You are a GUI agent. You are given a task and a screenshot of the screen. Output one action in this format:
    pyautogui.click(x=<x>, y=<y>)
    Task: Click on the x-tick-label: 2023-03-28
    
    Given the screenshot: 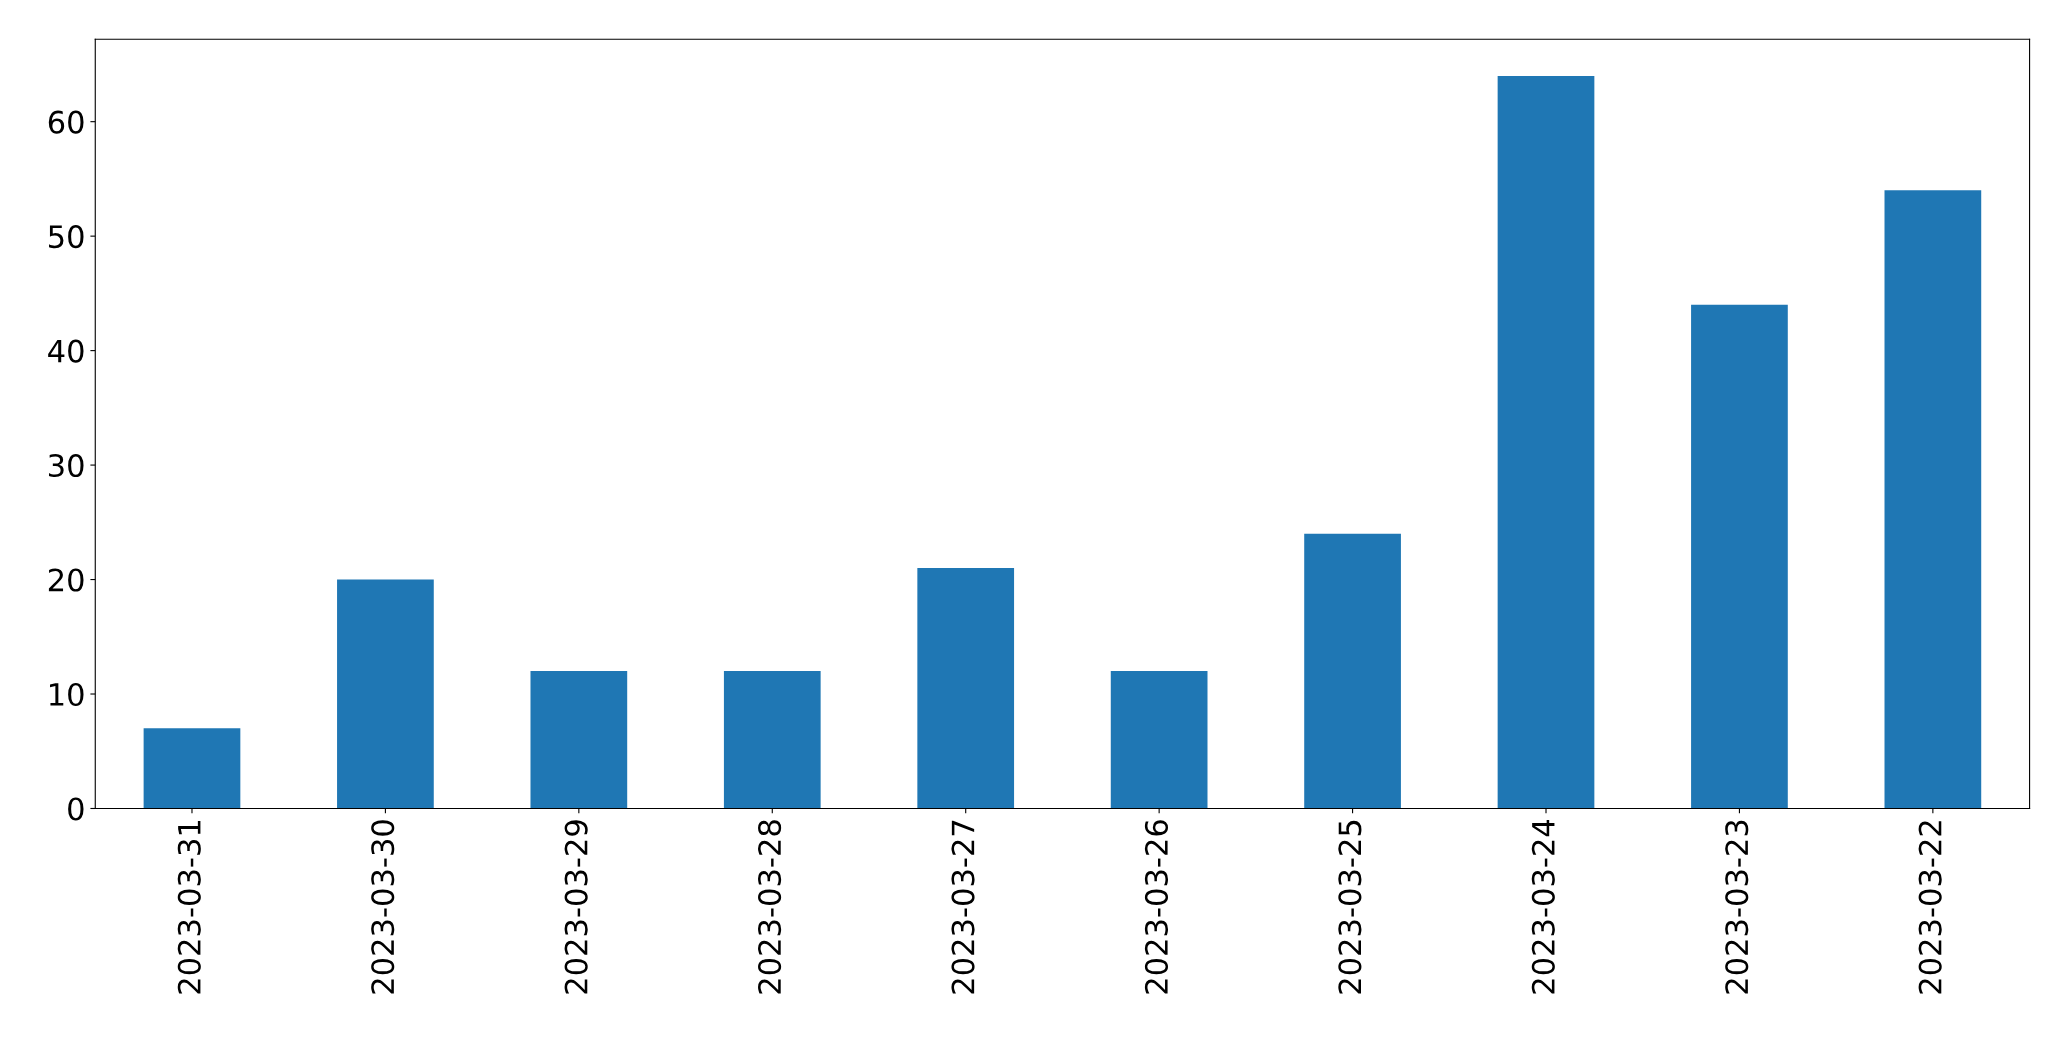 What is the action you would take?
    pyautogui.click(x=770, y=907)
    